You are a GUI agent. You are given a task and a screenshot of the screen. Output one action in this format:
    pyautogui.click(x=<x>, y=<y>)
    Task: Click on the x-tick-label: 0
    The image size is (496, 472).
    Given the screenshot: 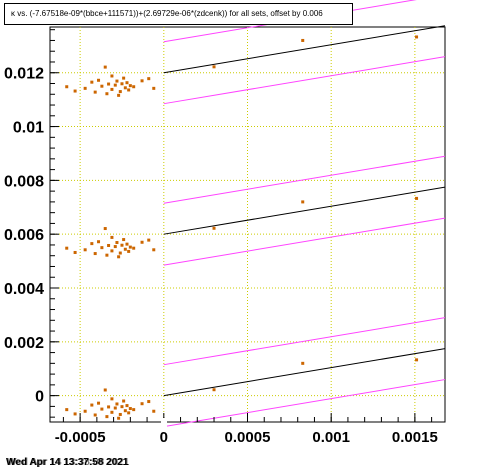 What is the action you would take?
    pyautogui.click(x=164, y=437)
    